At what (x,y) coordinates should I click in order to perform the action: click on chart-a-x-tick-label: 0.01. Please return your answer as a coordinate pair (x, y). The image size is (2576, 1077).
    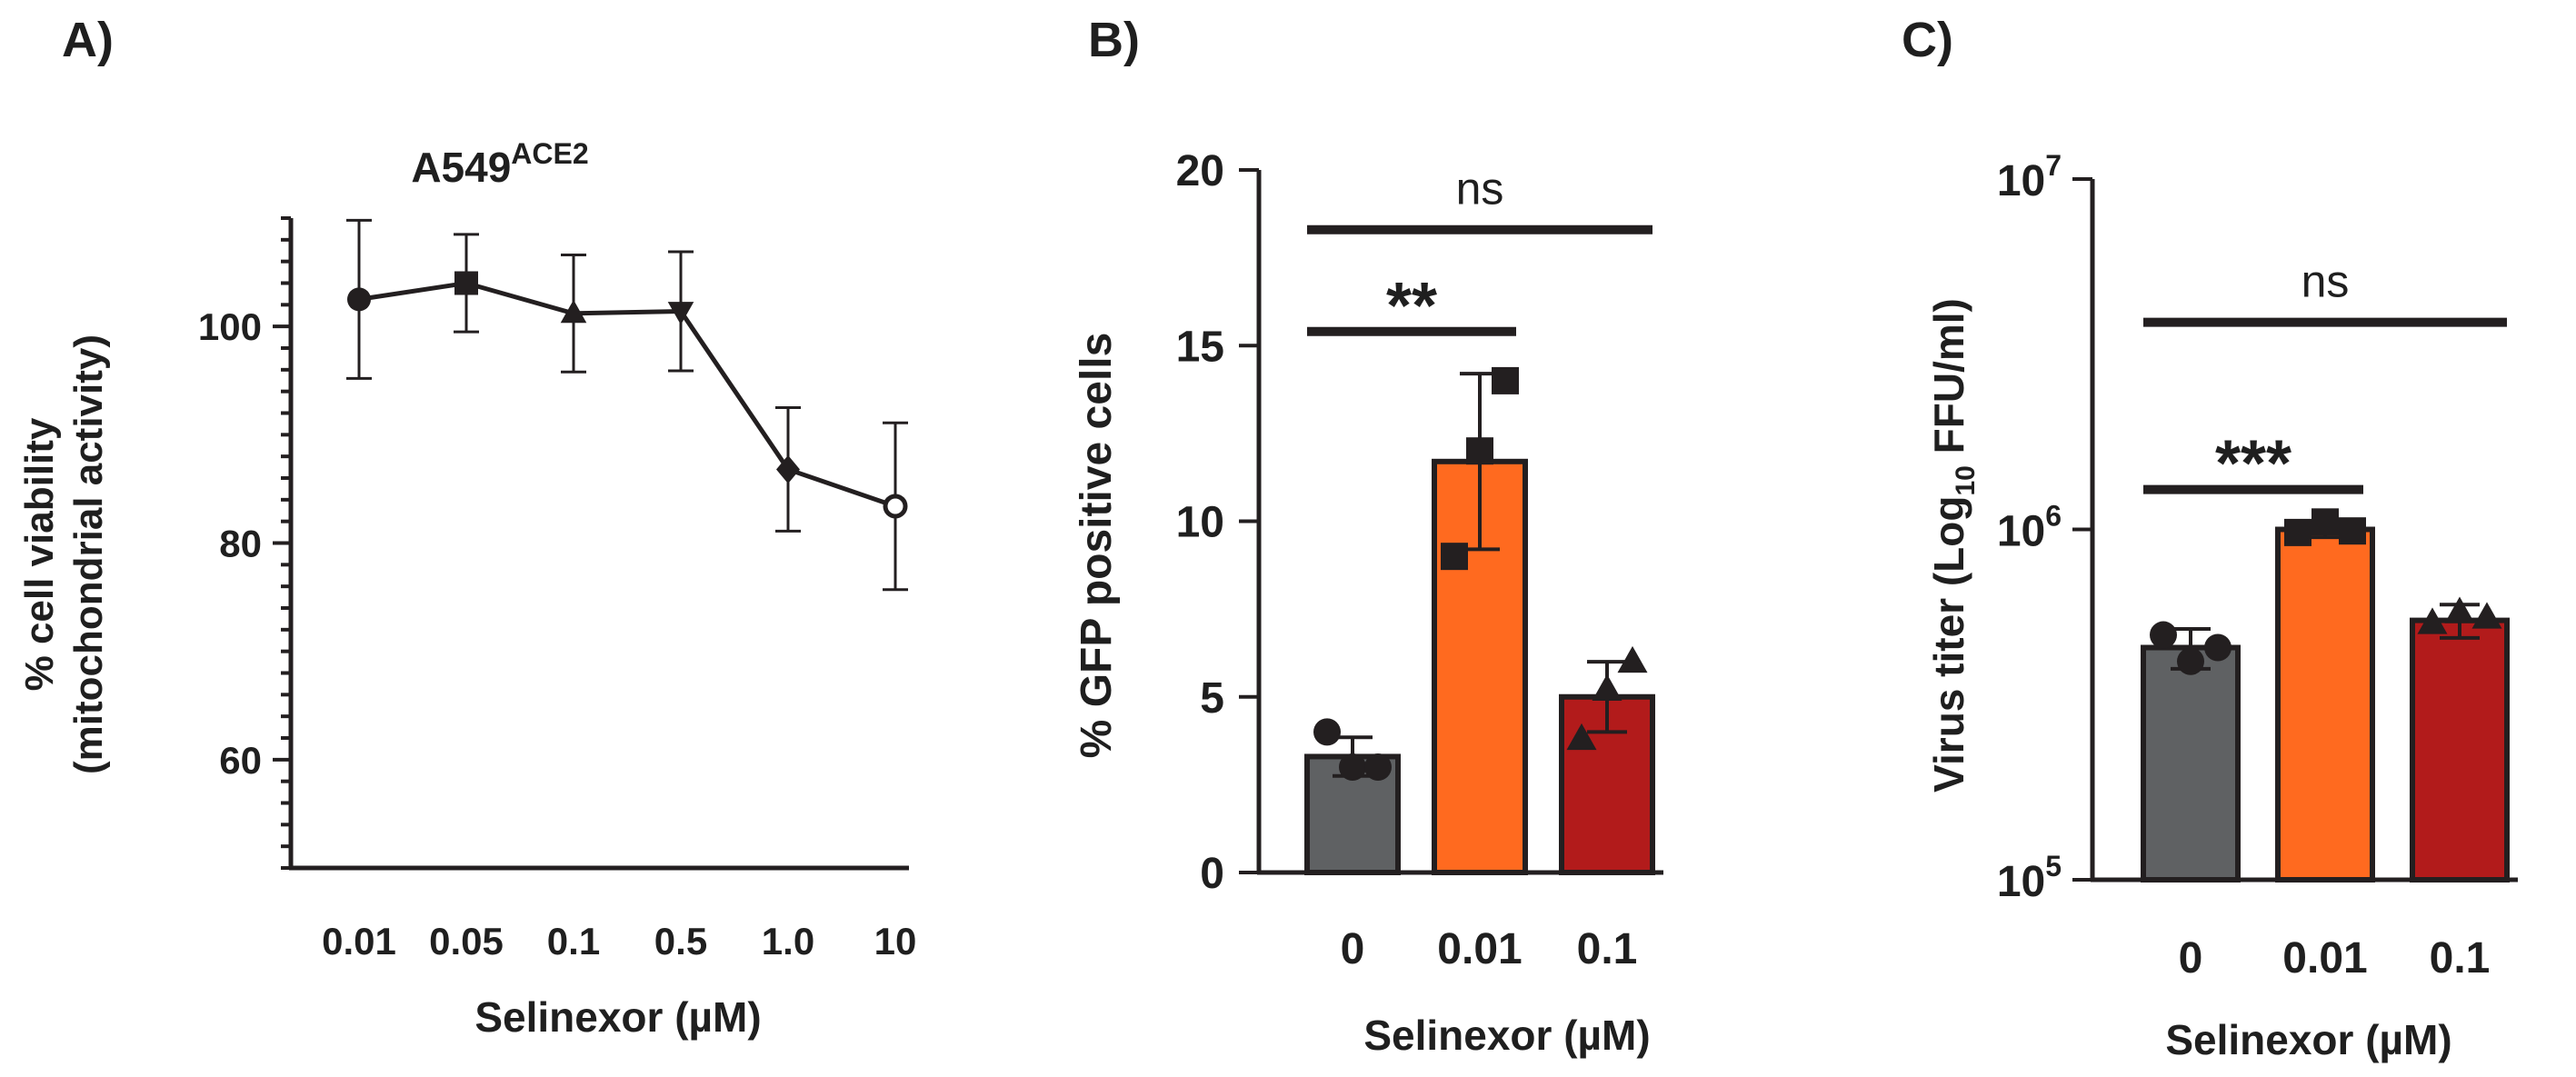
    Looking at the image, I should click on (359, 941).